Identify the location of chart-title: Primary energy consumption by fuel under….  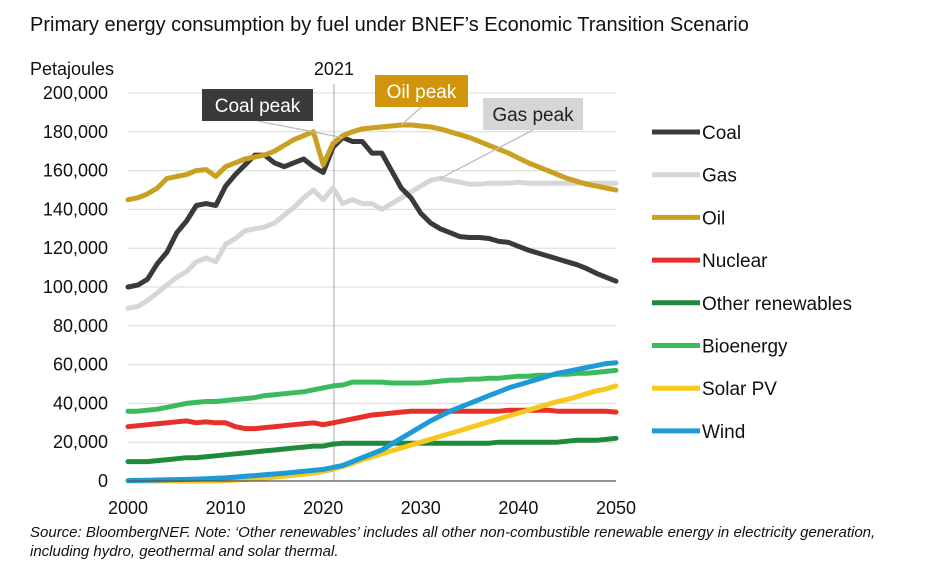
(389, 25).